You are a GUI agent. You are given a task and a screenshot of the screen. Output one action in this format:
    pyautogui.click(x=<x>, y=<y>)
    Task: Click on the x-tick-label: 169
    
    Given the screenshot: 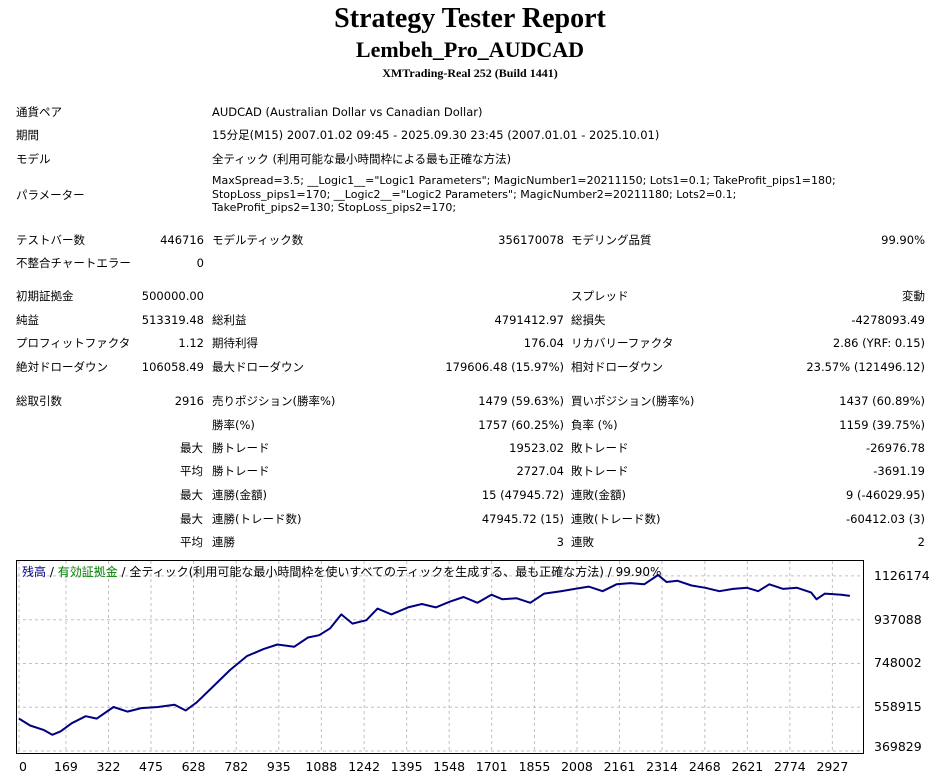 What is the action you would take?
    pyautogui.click(x=66, y=766)
    